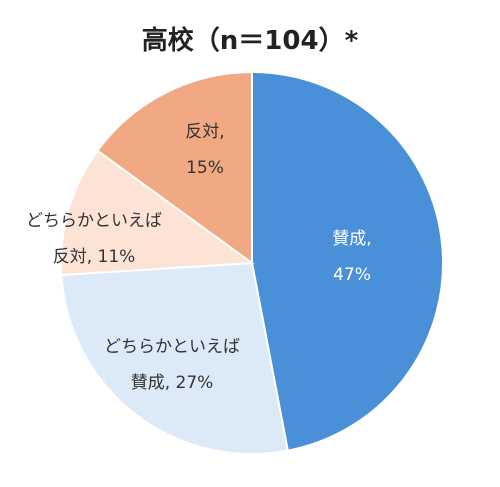 The height and width of the screenshot is (487, 500). I want to click on chart-title: 高校（n＝104）*, so click(250, 40).